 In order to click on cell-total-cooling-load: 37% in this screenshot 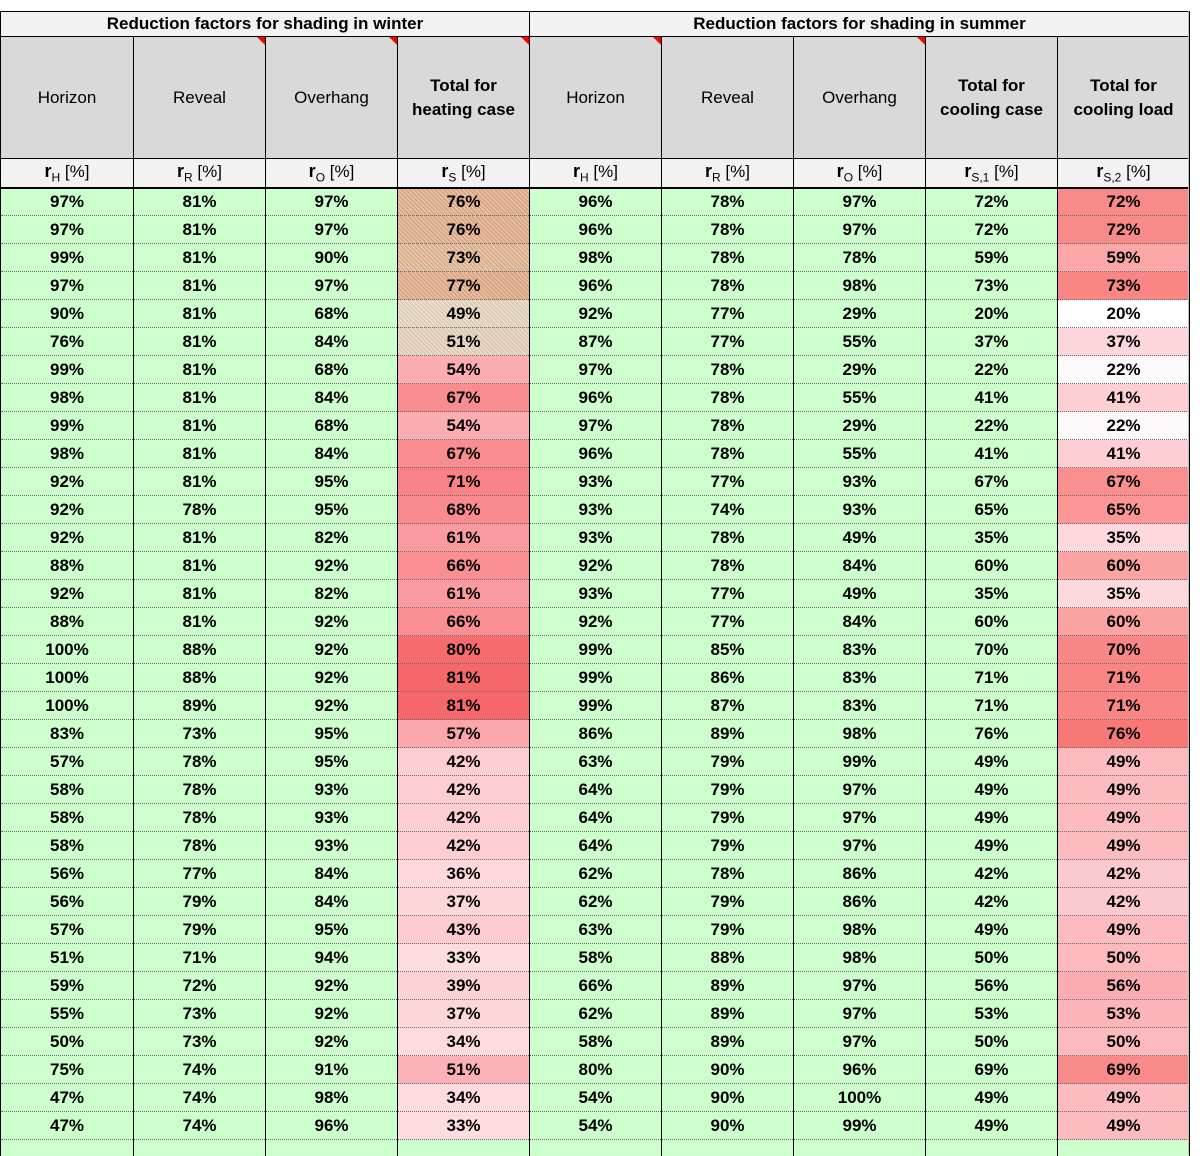, I will do `click(1123, 341)`.